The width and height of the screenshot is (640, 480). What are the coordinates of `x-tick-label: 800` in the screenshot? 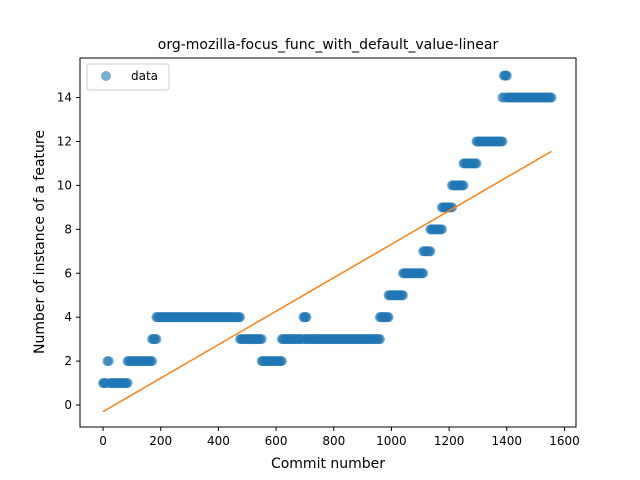 It's located at (333, 441).